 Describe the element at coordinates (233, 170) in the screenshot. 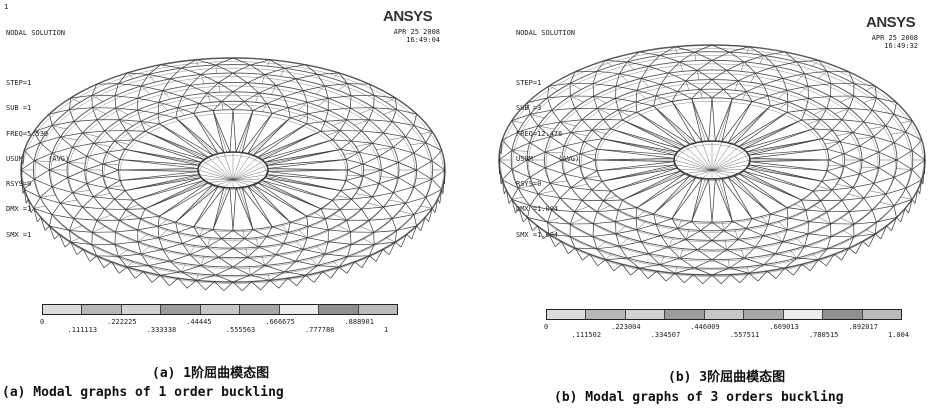

I see `central-ring` at that location.